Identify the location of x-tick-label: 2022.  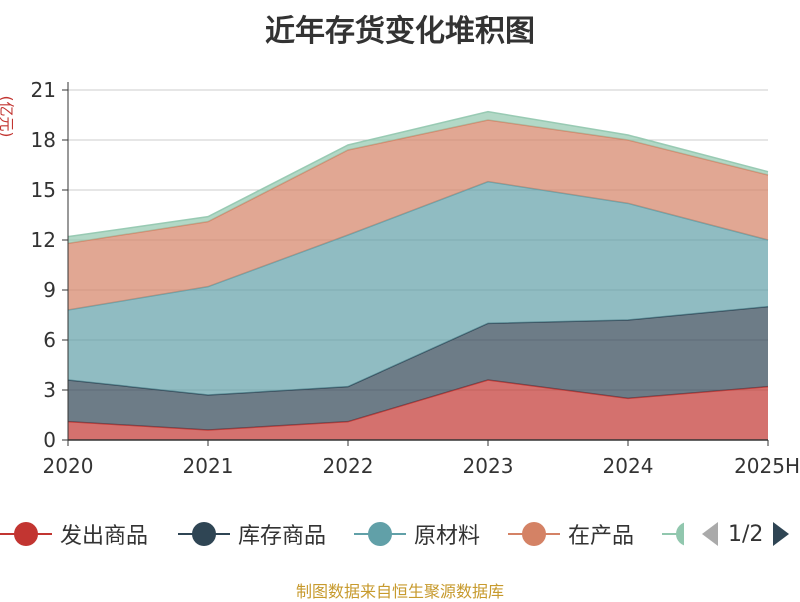
(348, 466).